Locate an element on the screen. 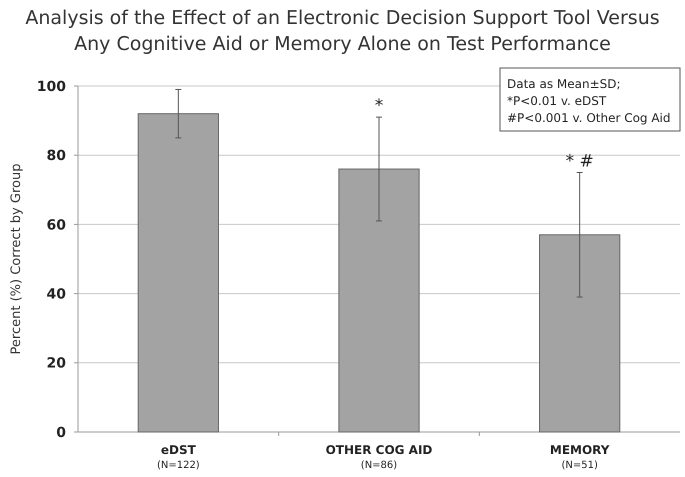 The height and width of the screenshot is (477, 685). y-tick-label: 20 is located at coordinates (56, 364).